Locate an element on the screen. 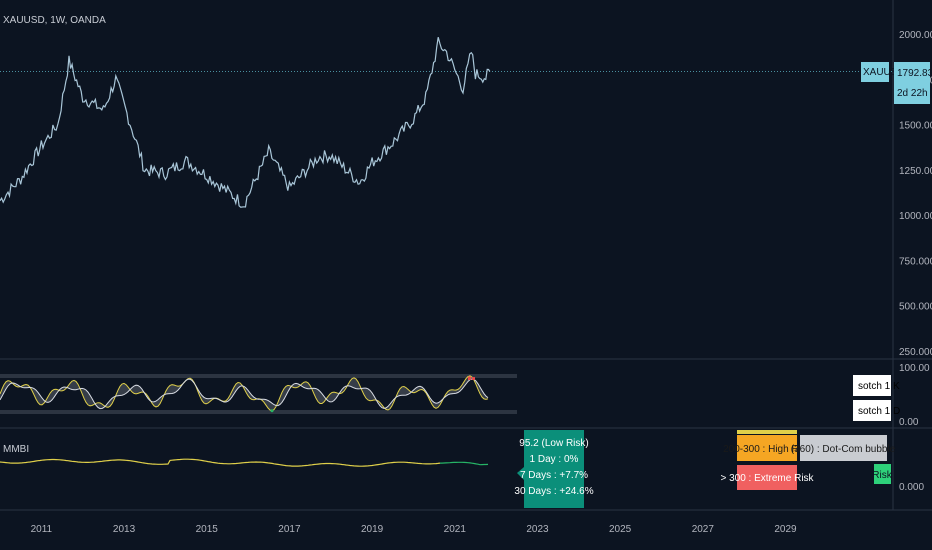 The height and width of the screenshot is (550, 932). legend-high-risk-bg is located at coordinates (767, 448).